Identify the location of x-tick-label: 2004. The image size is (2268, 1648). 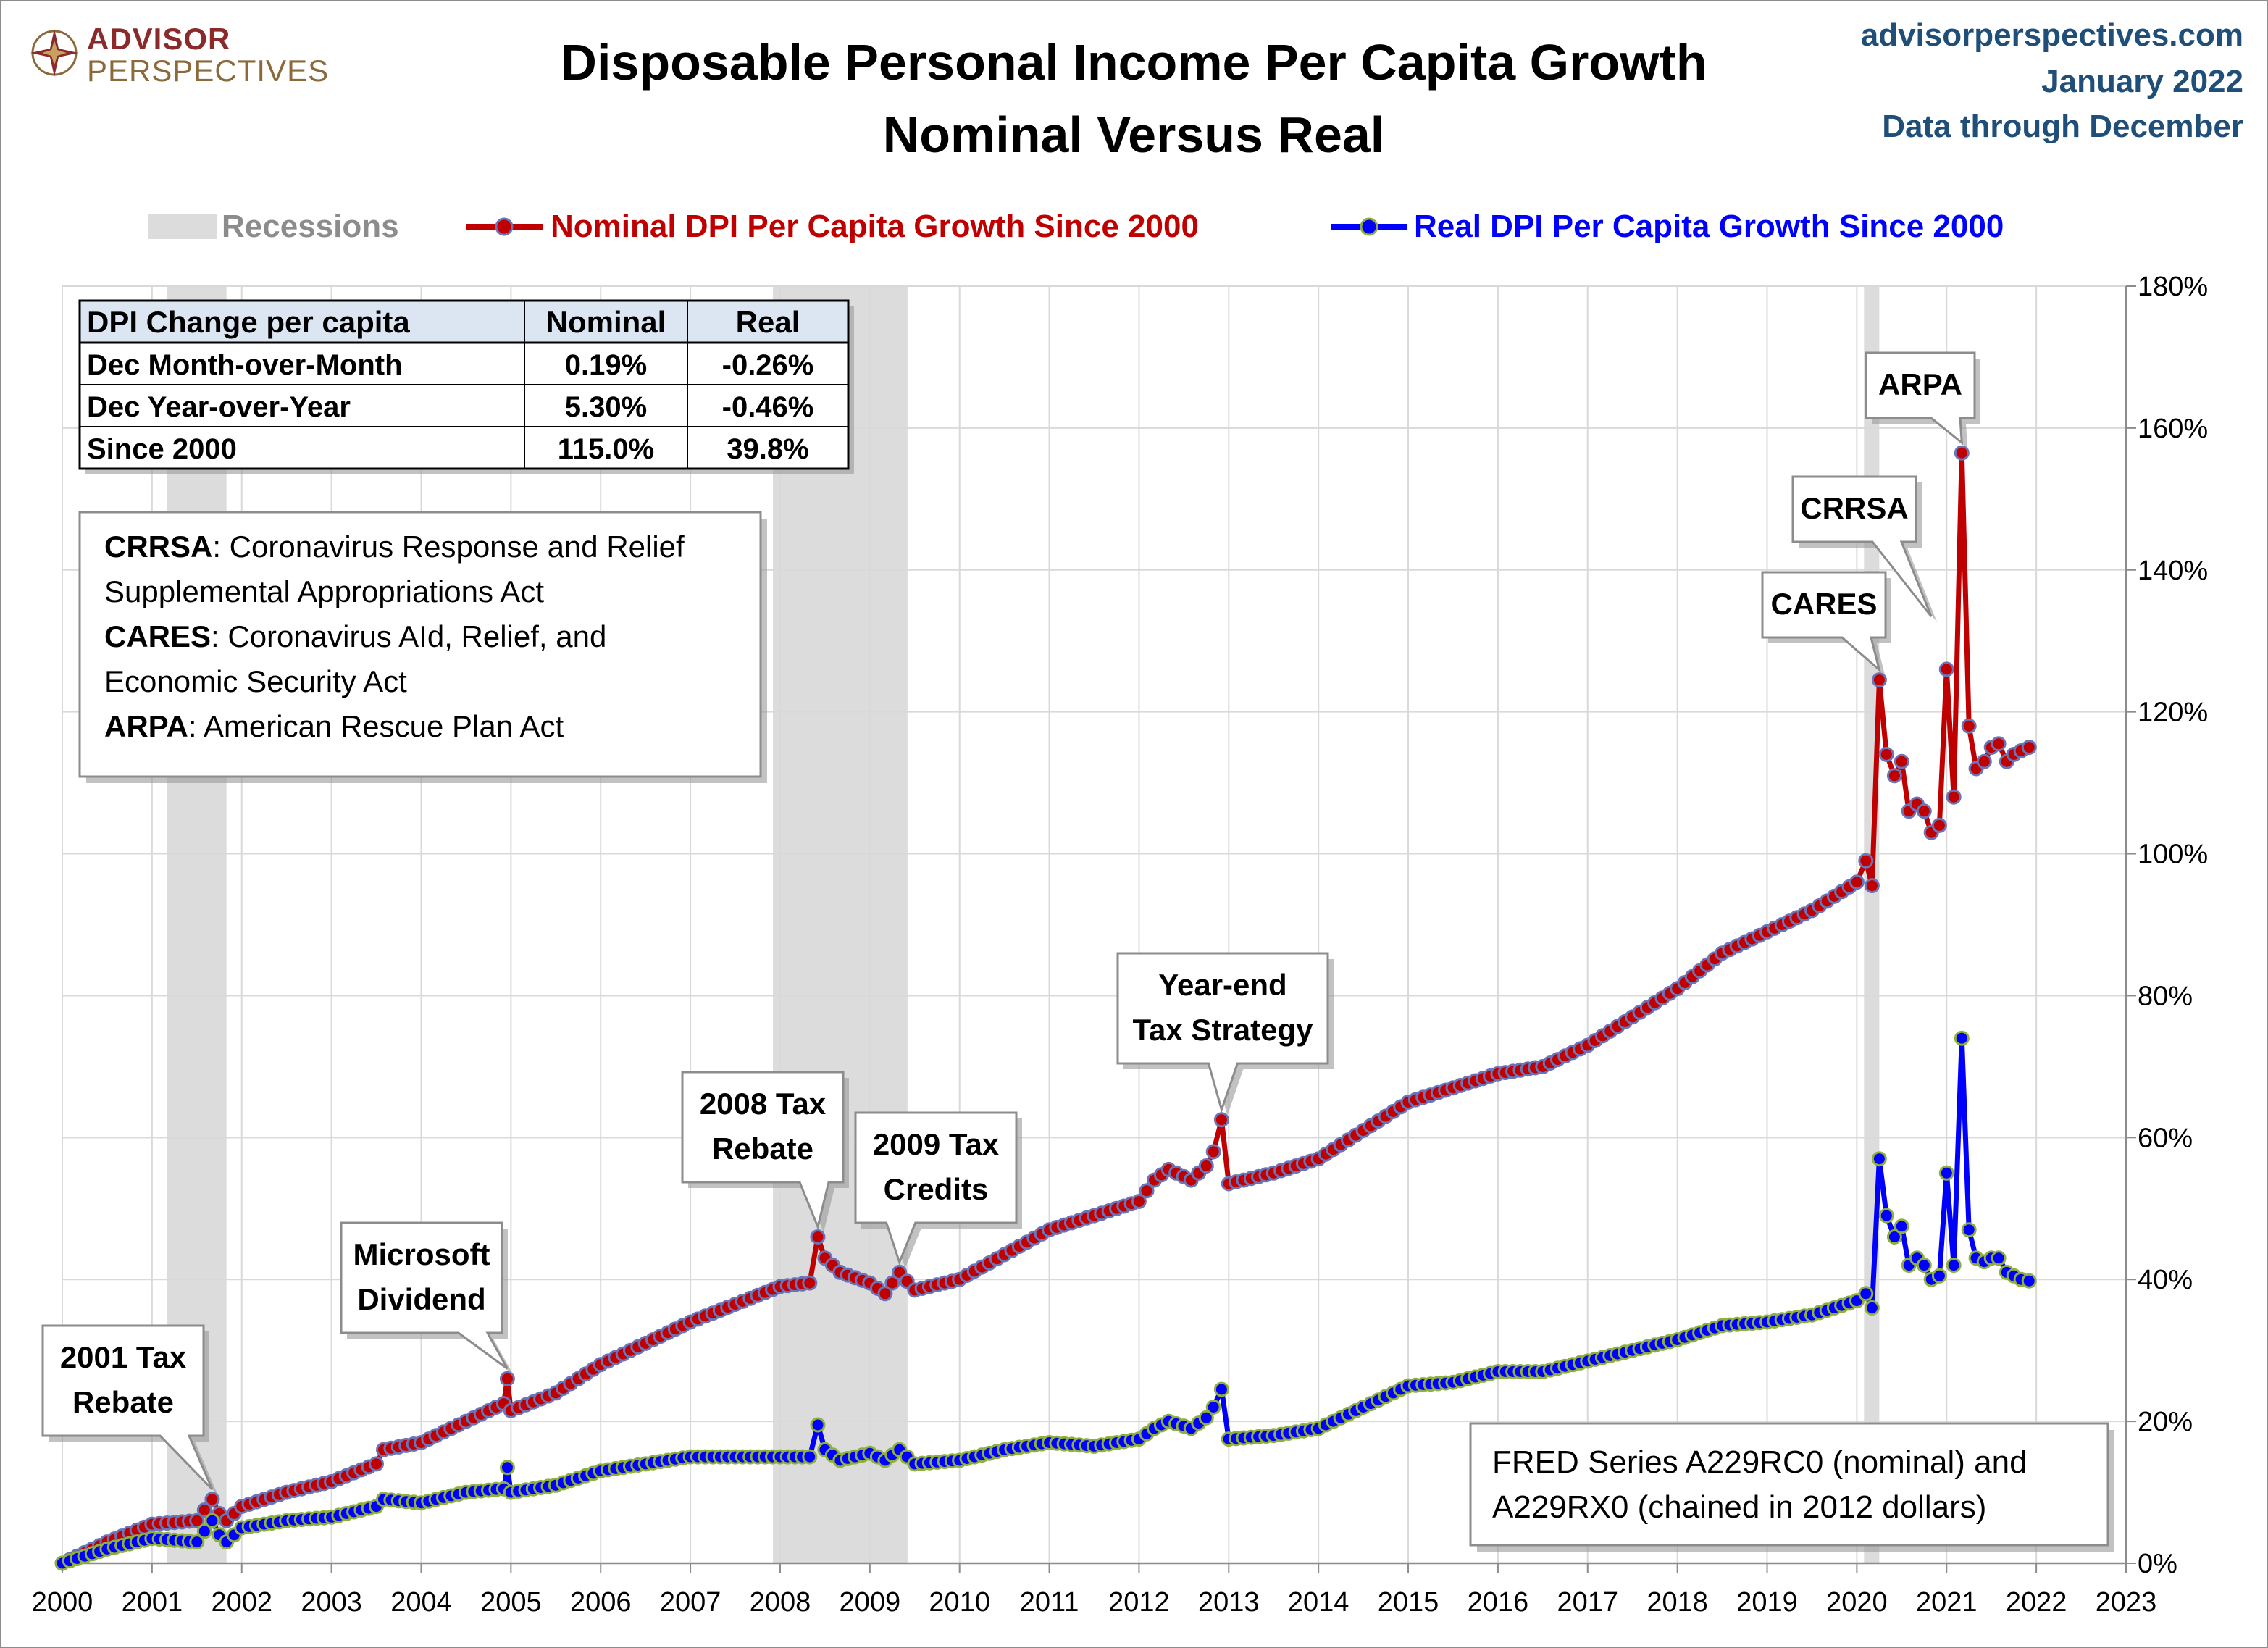
(421, 1602).